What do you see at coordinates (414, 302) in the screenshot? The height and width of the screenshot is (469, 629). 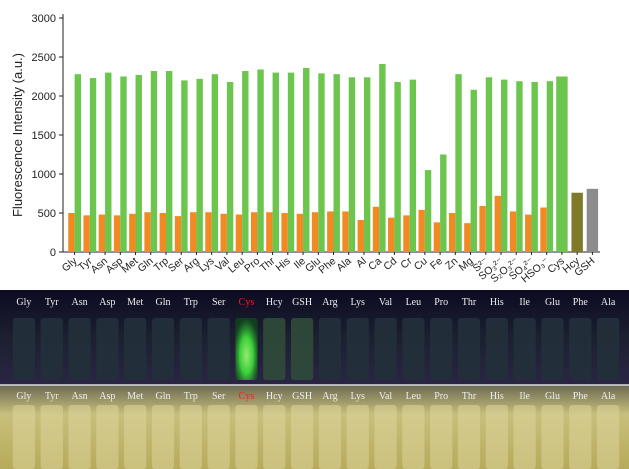 I see `vial-label: Leu` at bounding box center [414, 302].